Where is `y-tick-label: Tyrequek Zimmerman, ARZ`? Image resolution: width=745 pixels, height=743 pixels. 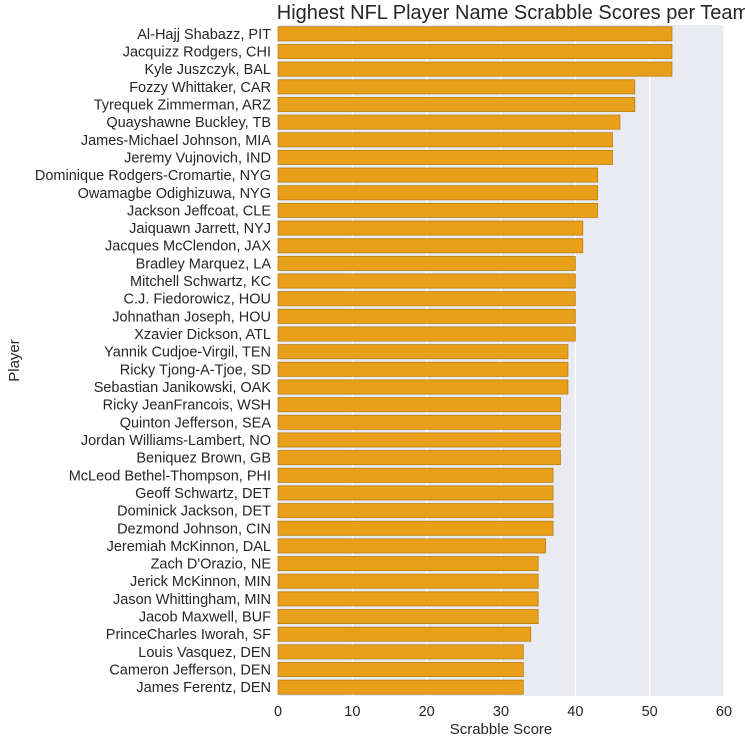
y-tick-label: Tyrequek Zimmerman, ARZ is located at coordinates (182, 105).